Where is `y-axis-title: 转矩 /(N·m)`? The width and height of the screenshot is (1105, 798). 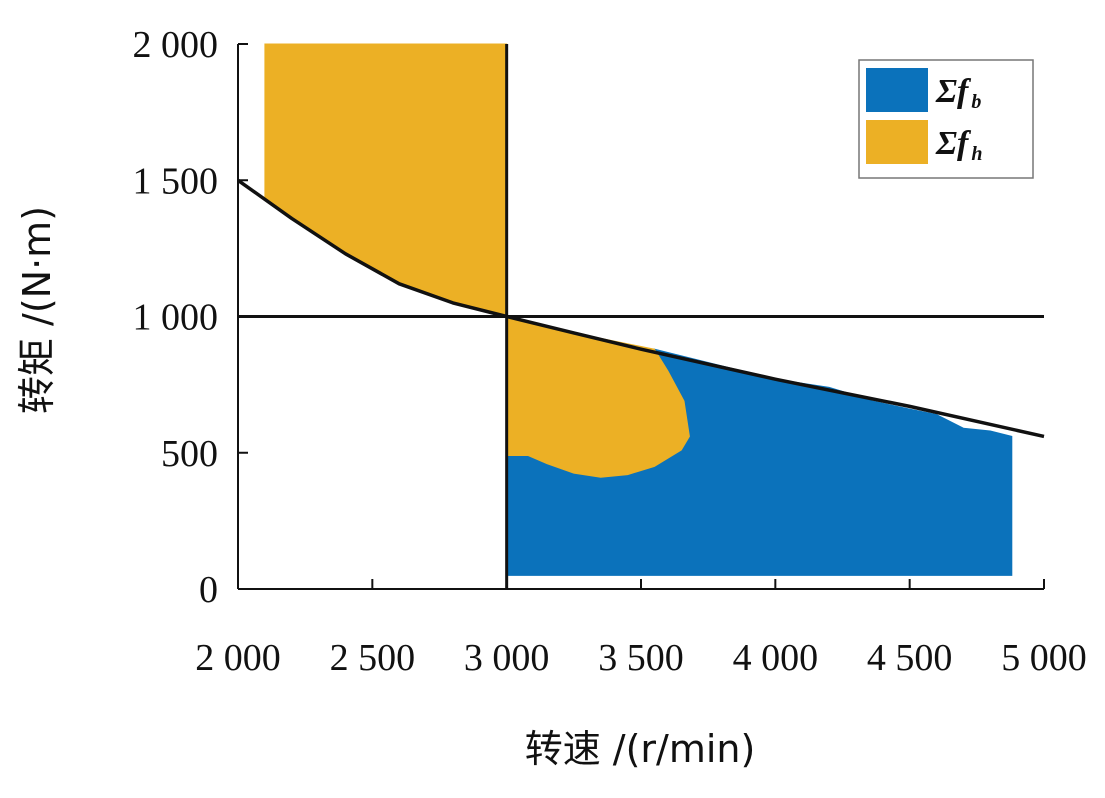 y-axis-title: 转矩 /(N·m) is located at coordinates (37, 310).